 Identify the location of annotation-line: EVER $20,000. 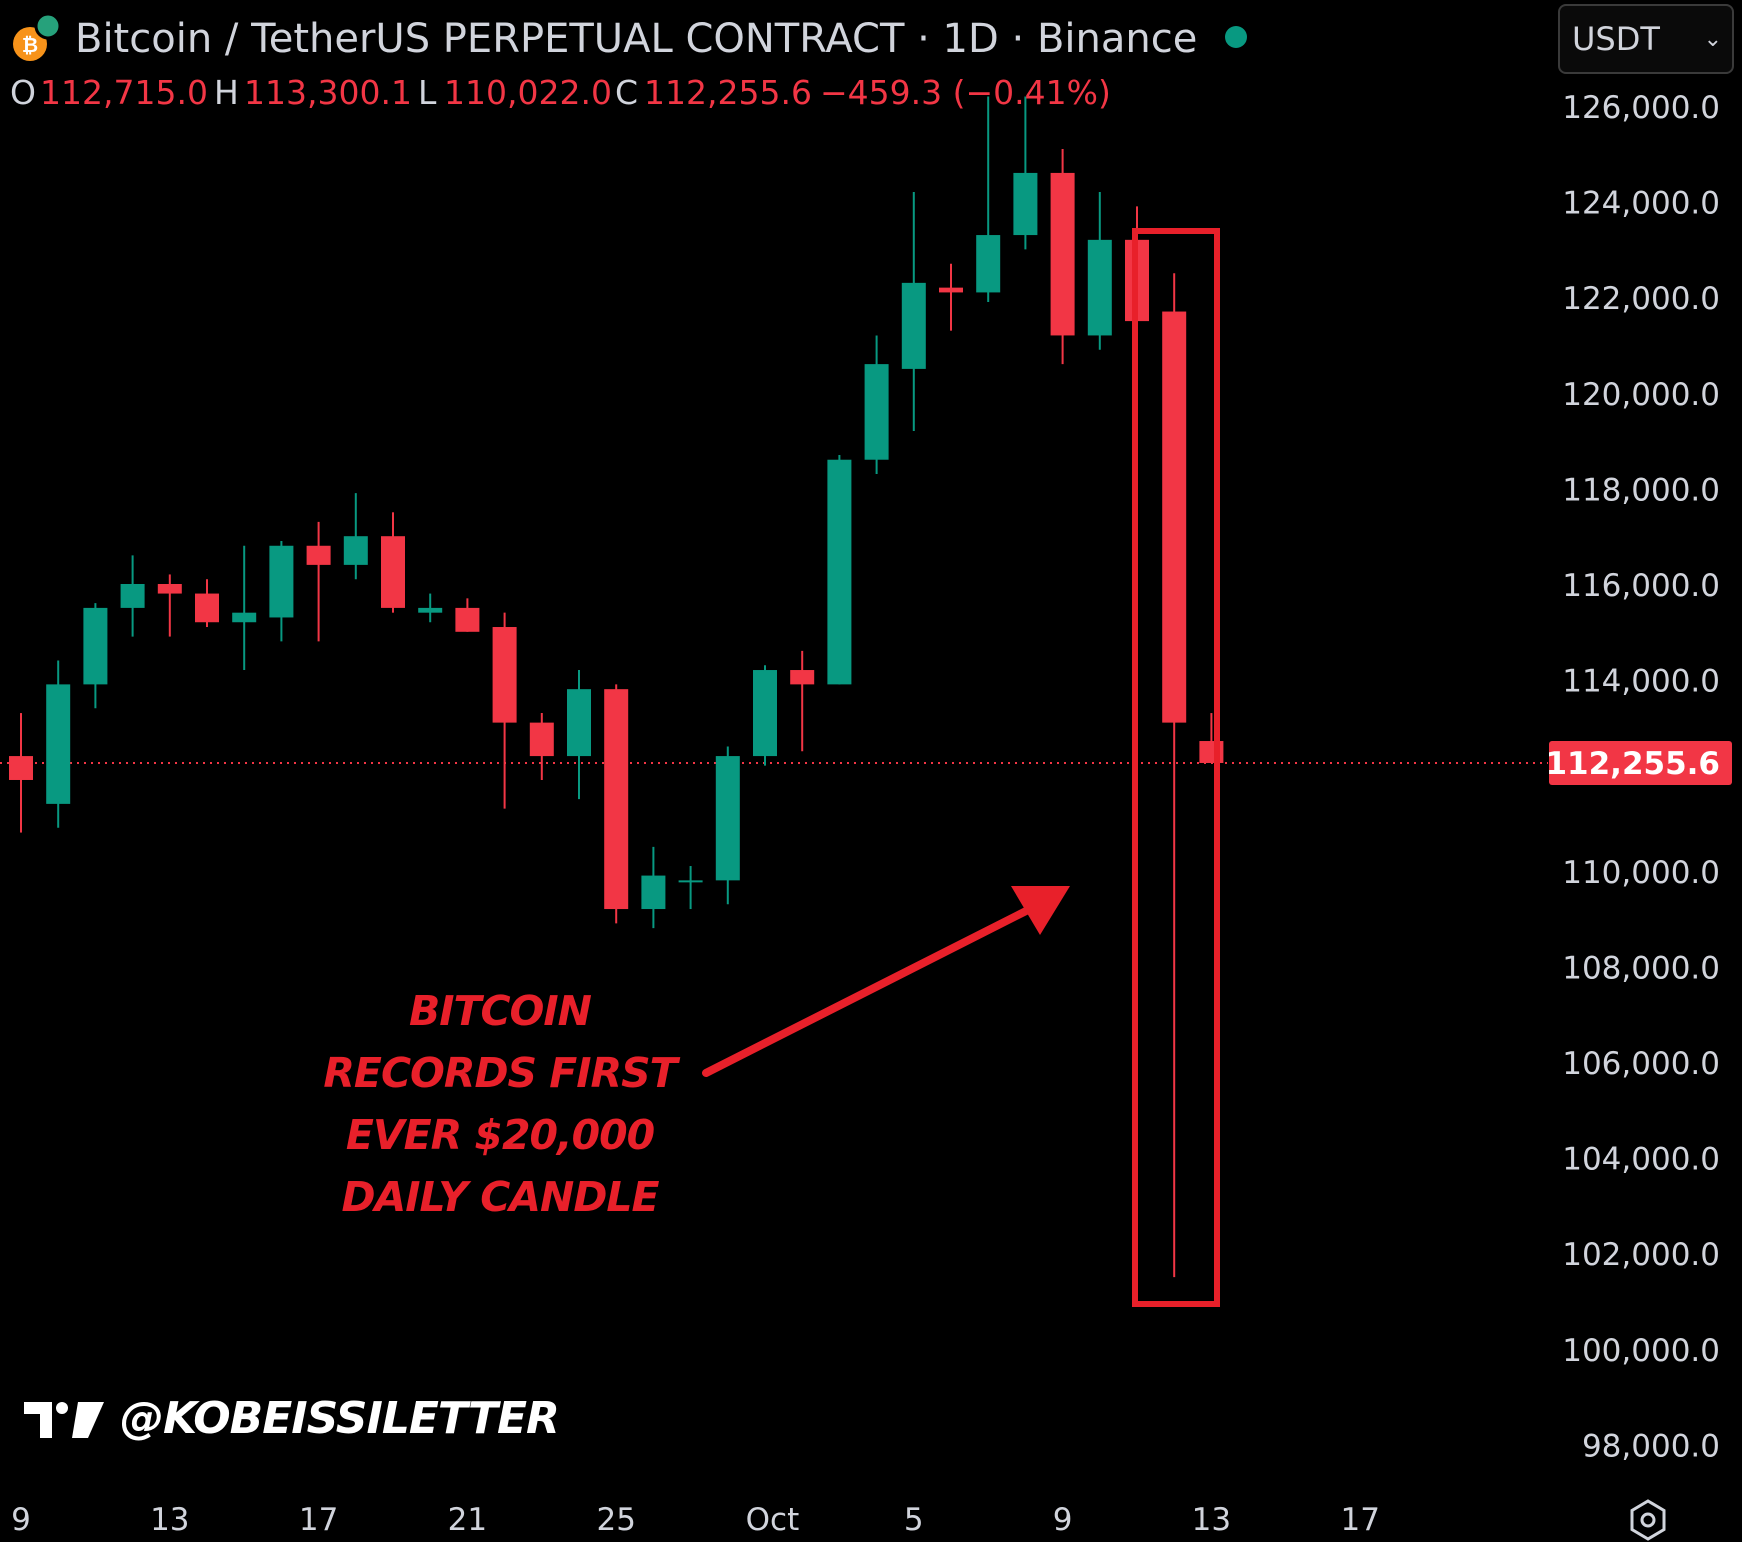
(500, 1135).